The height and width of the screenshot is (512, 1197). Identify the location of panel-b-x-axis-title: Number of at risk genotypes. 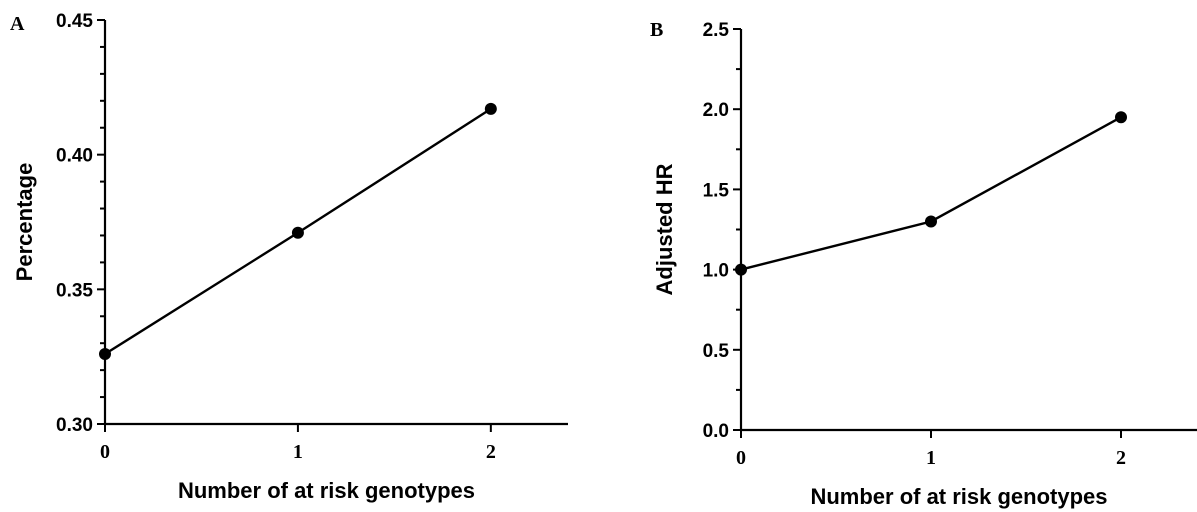
(958, 496).